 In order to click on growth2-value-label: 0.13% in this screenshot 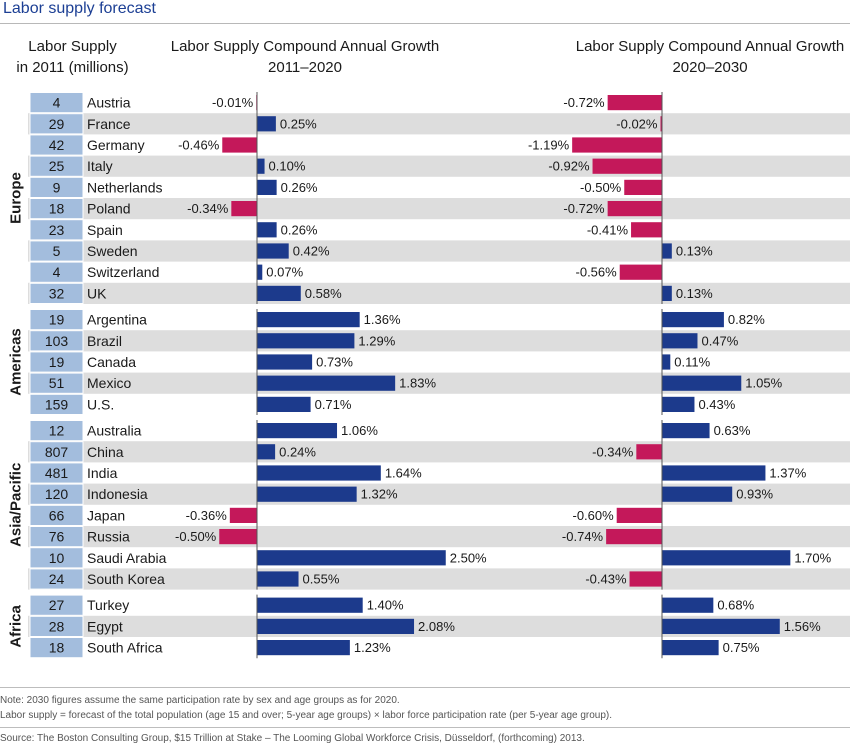, I will do `click(694, 293)`.